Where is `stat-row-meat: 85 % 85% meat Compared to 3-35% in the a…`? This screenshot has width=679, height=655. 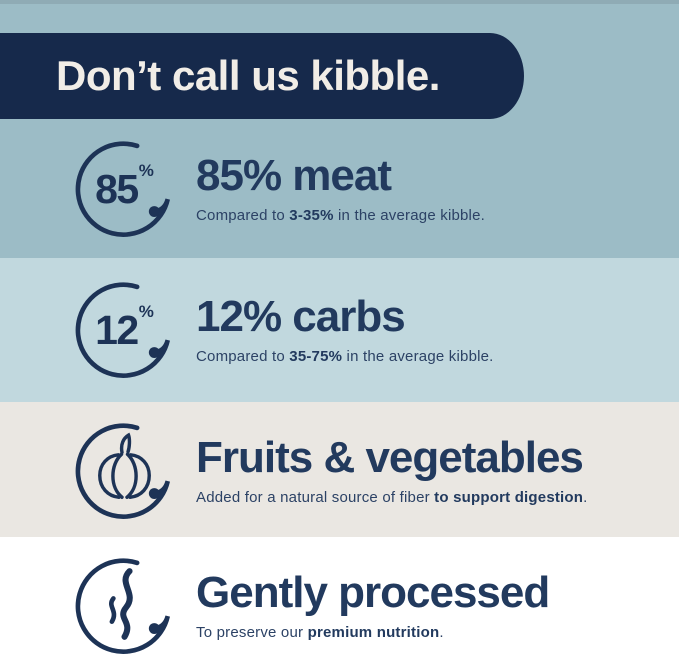
stat-row-meat: 85 % 85% meat Compared to 3-35% in the a… is located at coordinates (279, 189).